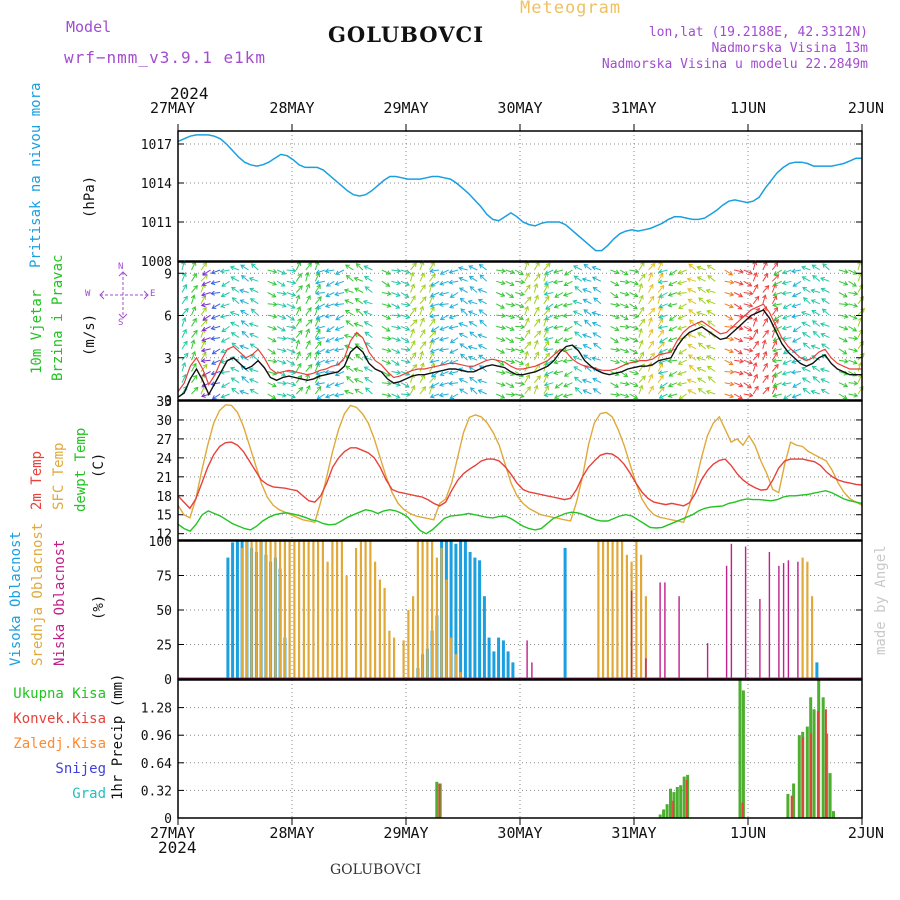  What do you see at coordinates (168, 359) in the screenshot?
I see `wind-ytick-label: 3` at bounding box center [168, 359].